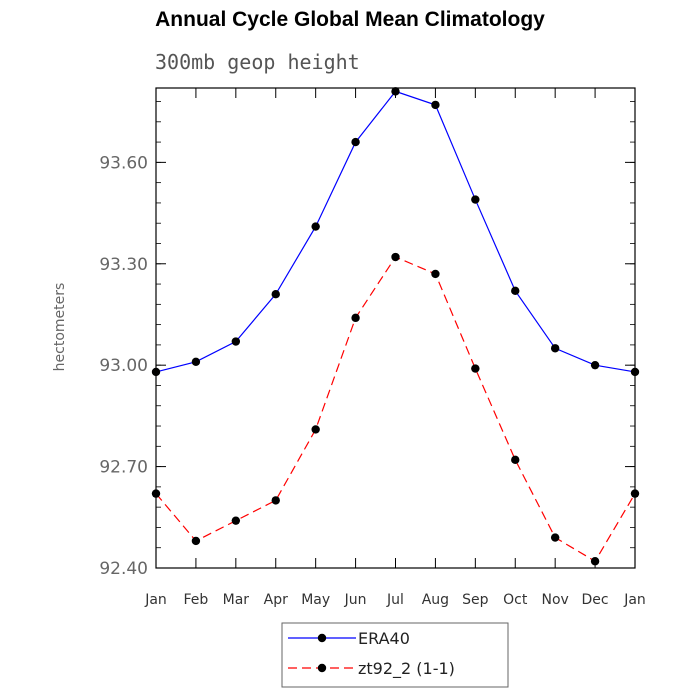 The image size is (700, 700). What do you see at coordinates (123, 468) in the screenshot?
I see `y-tick-label: 92.70` at bounding box center [123, 468].